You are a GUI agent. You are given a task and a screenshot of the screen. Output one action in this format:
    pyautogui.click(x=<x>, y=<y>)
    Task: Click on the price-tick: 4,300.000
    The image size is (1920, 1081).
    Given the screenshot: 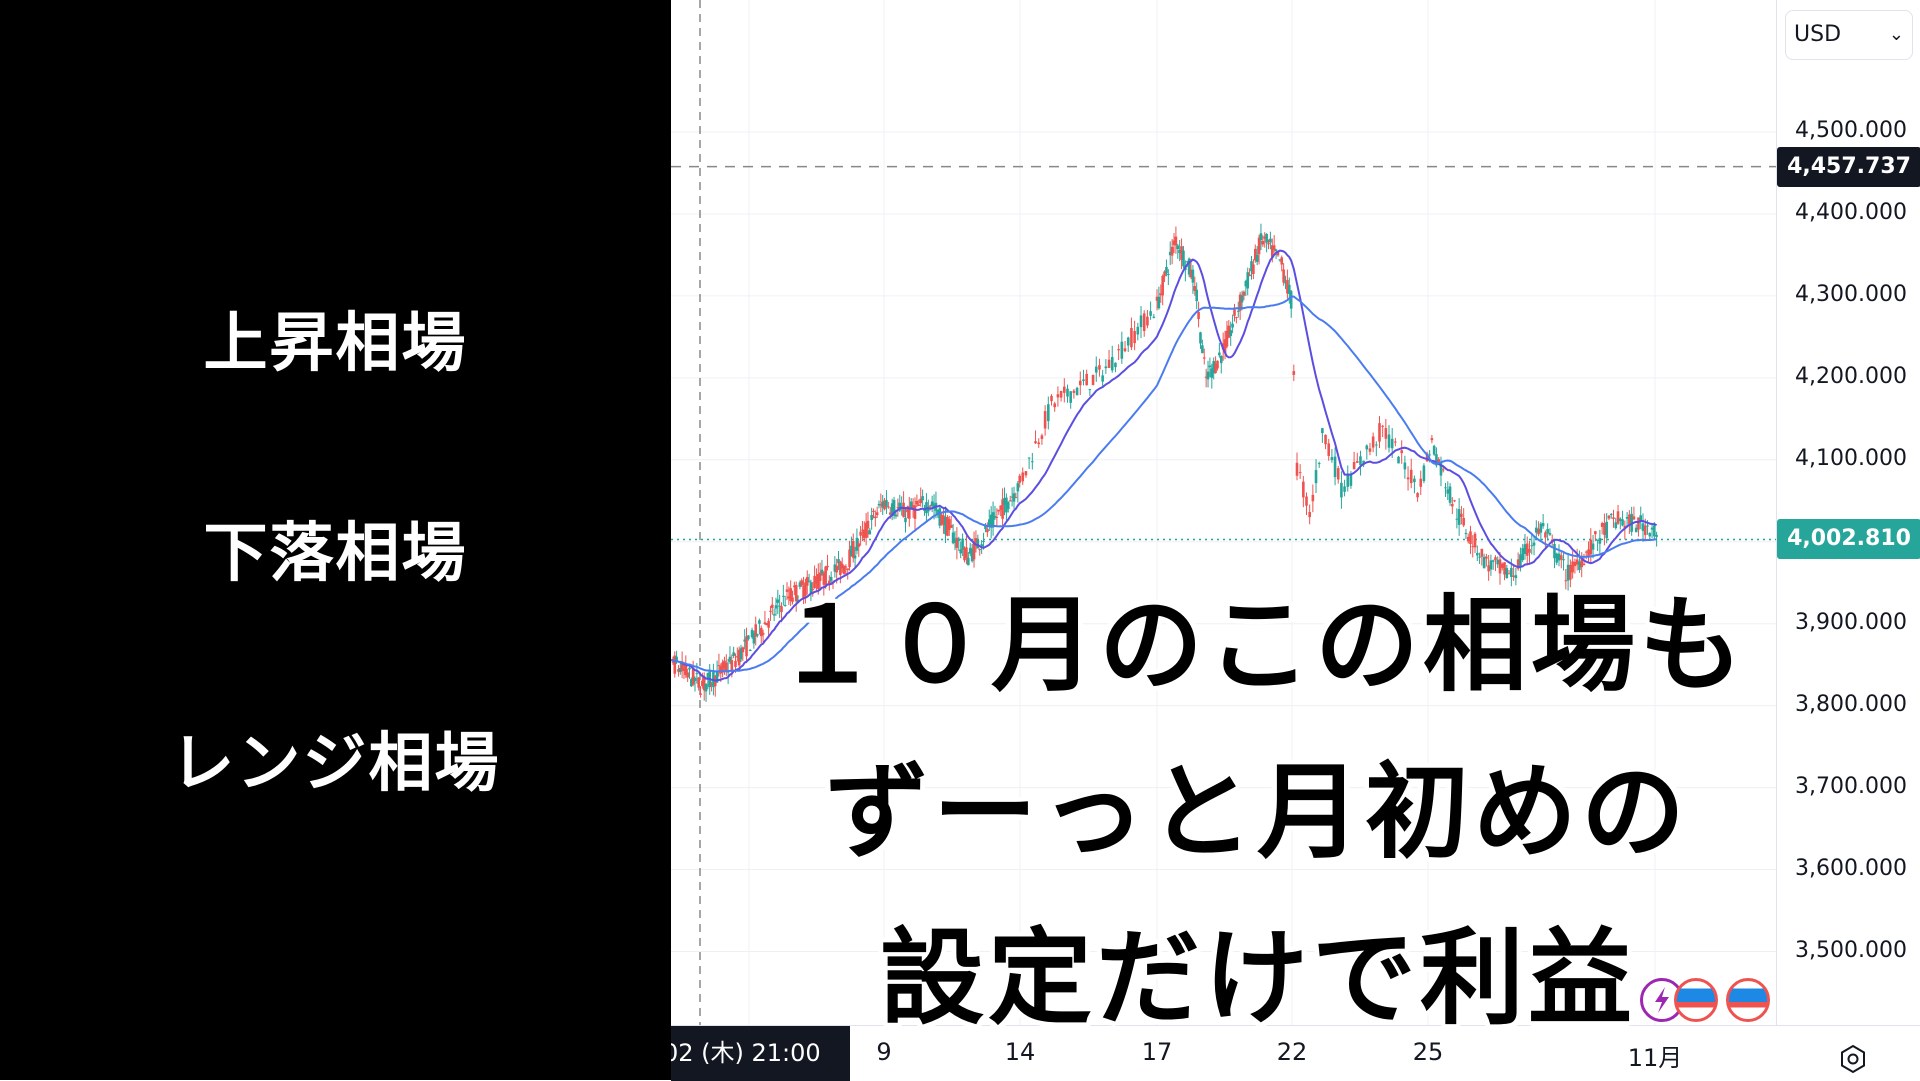 What is the action you would take?
    pyautogui.click(x=1851, y=294)
    